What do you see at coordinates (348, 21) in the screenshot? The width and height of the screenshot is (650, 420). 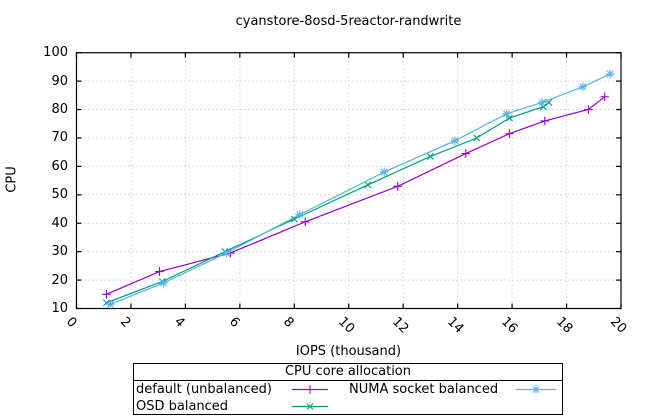 I see `chart-title: cyanstore-8osd-5reactor-randwrite` at bounding box center [348, 21].